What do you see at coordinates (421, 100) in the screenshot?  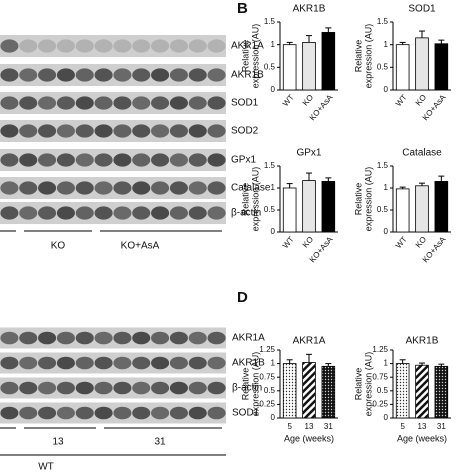 I see `x-tick-label: KO` at bounding box center [421, 100].